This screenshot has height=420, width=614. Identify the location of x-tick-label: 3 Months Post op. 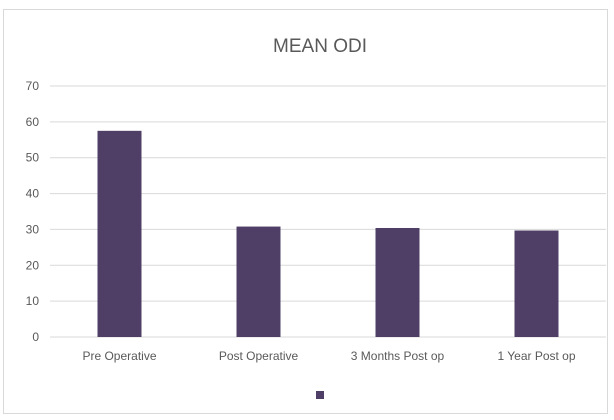
(398, 356).